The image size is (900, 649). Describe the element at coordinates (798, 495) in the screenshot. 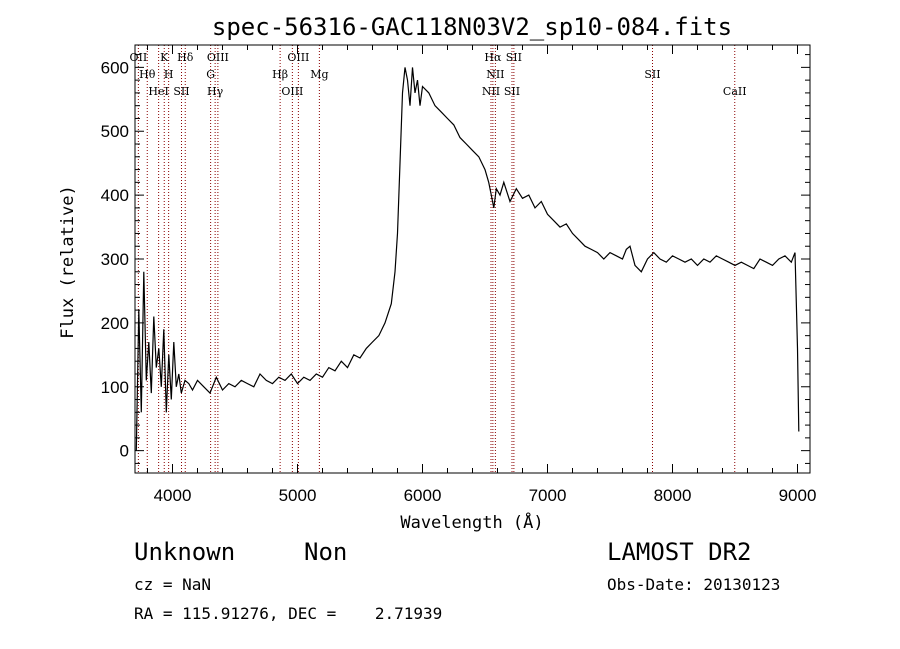

I see `x-tick-label: 9000` at that location.